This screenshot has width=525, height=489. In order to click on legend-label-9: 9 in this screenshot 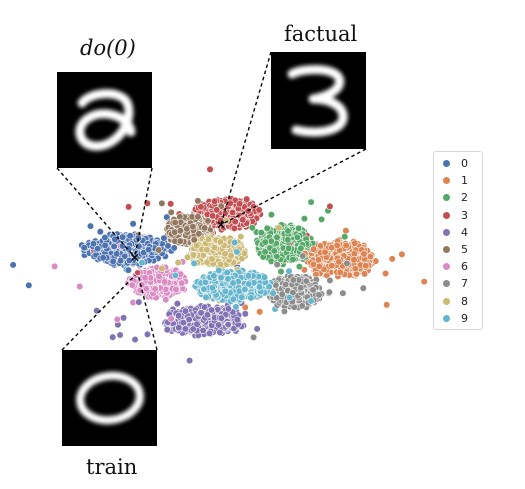, I will do `click(464, 318)`.